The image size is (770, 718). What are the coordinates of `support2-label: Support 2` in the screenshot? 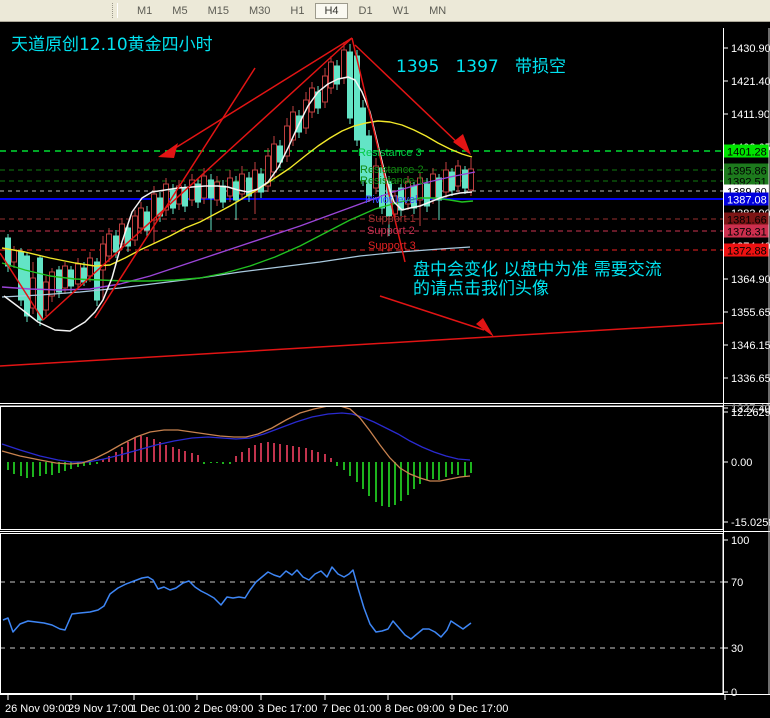 It's located at (391, 231).